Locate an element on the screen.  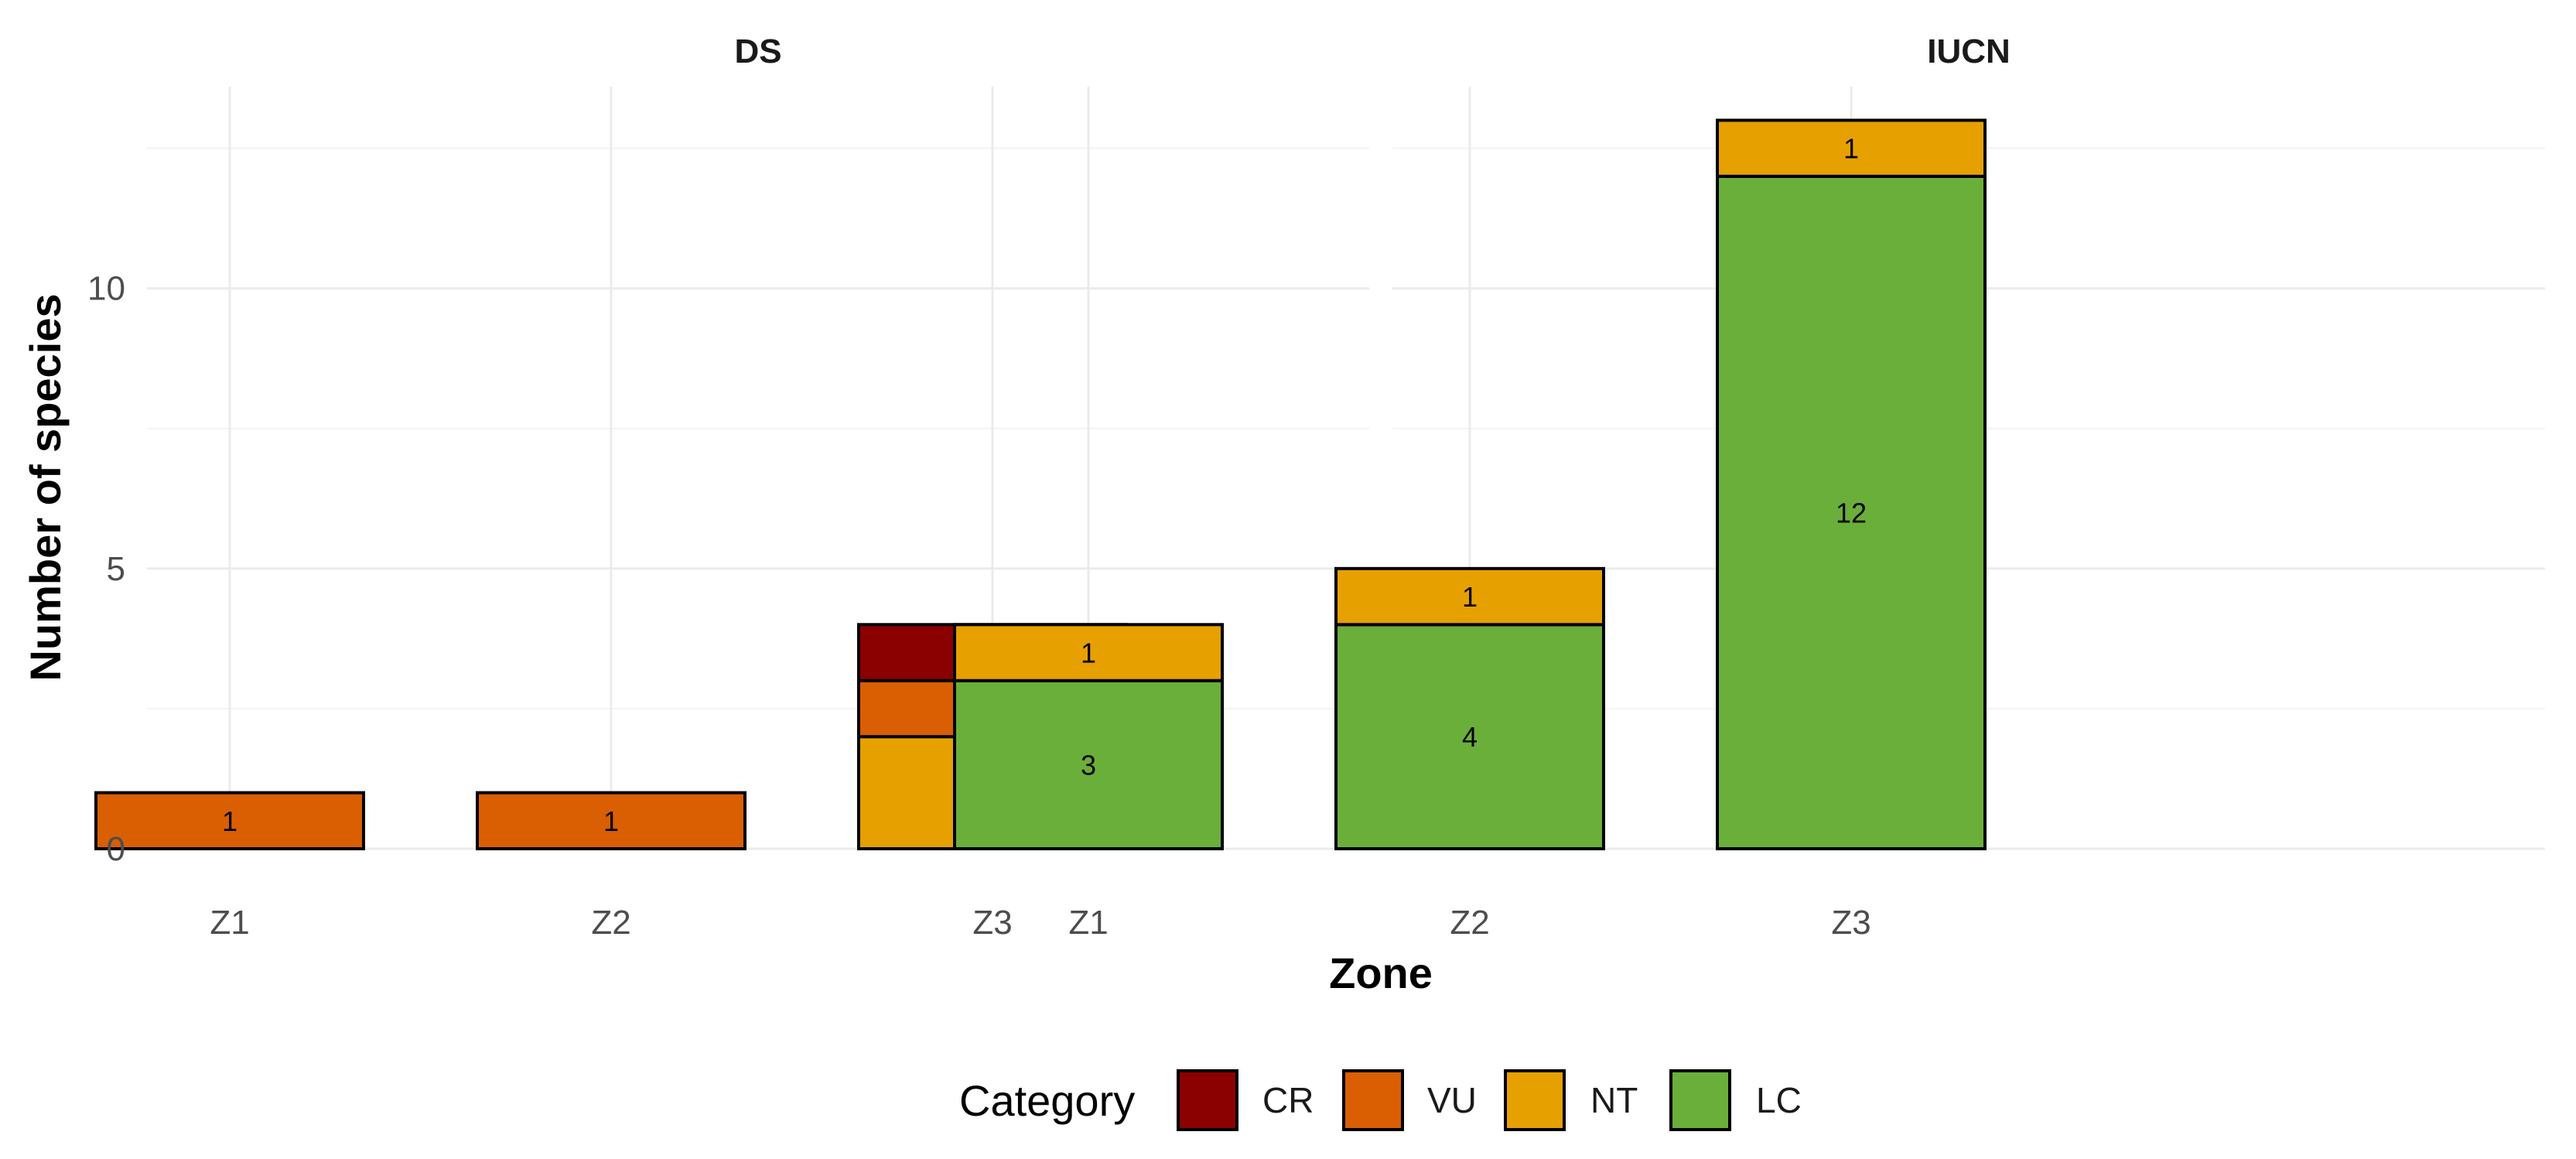
bar-segment-iucn-z3-nt is located at coordinates (1851, 148).